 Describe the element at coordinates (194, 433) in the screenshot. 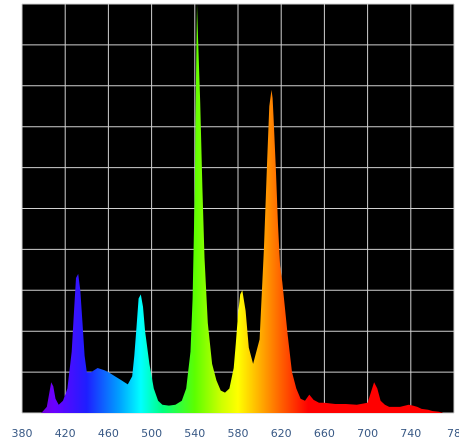

I see `x-tick-label: 540` at that location.